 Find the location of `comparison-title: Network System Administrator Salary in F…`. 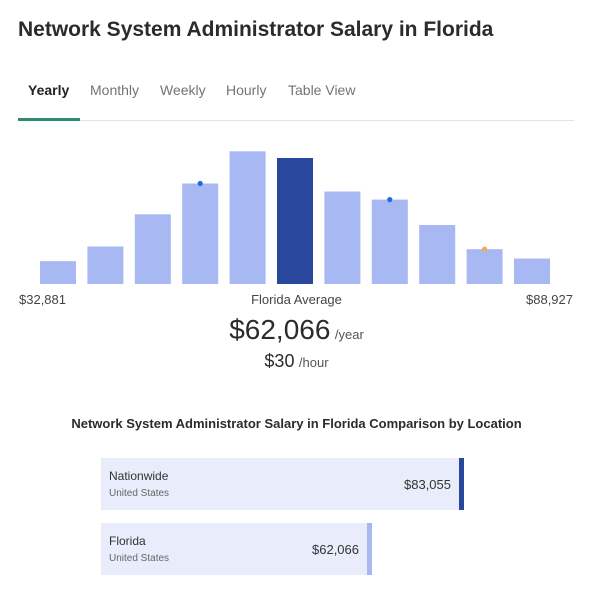

comparison-title: Network System Administrator Salary in F… is located at coordinates (296, 423).